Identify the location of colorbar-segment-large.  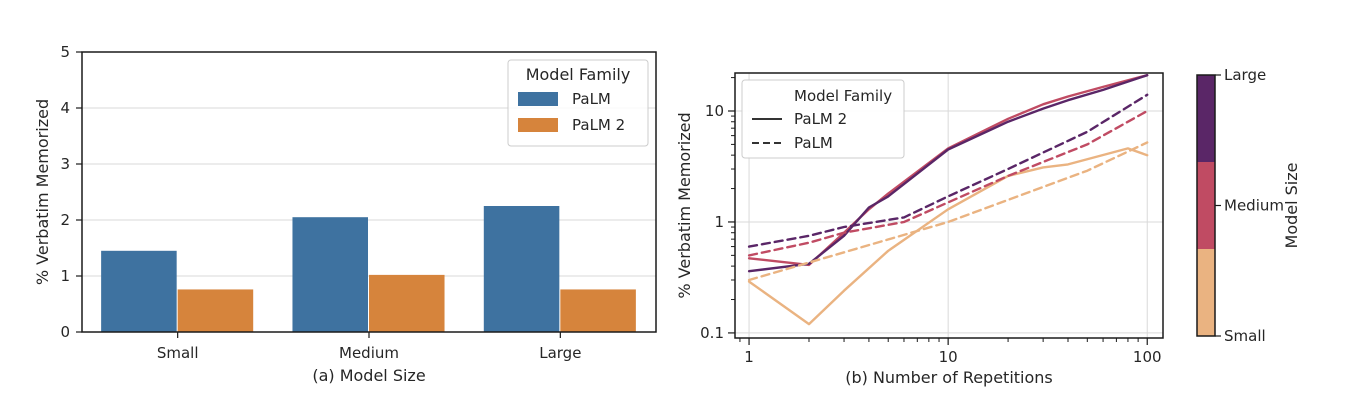
(1206, 119).